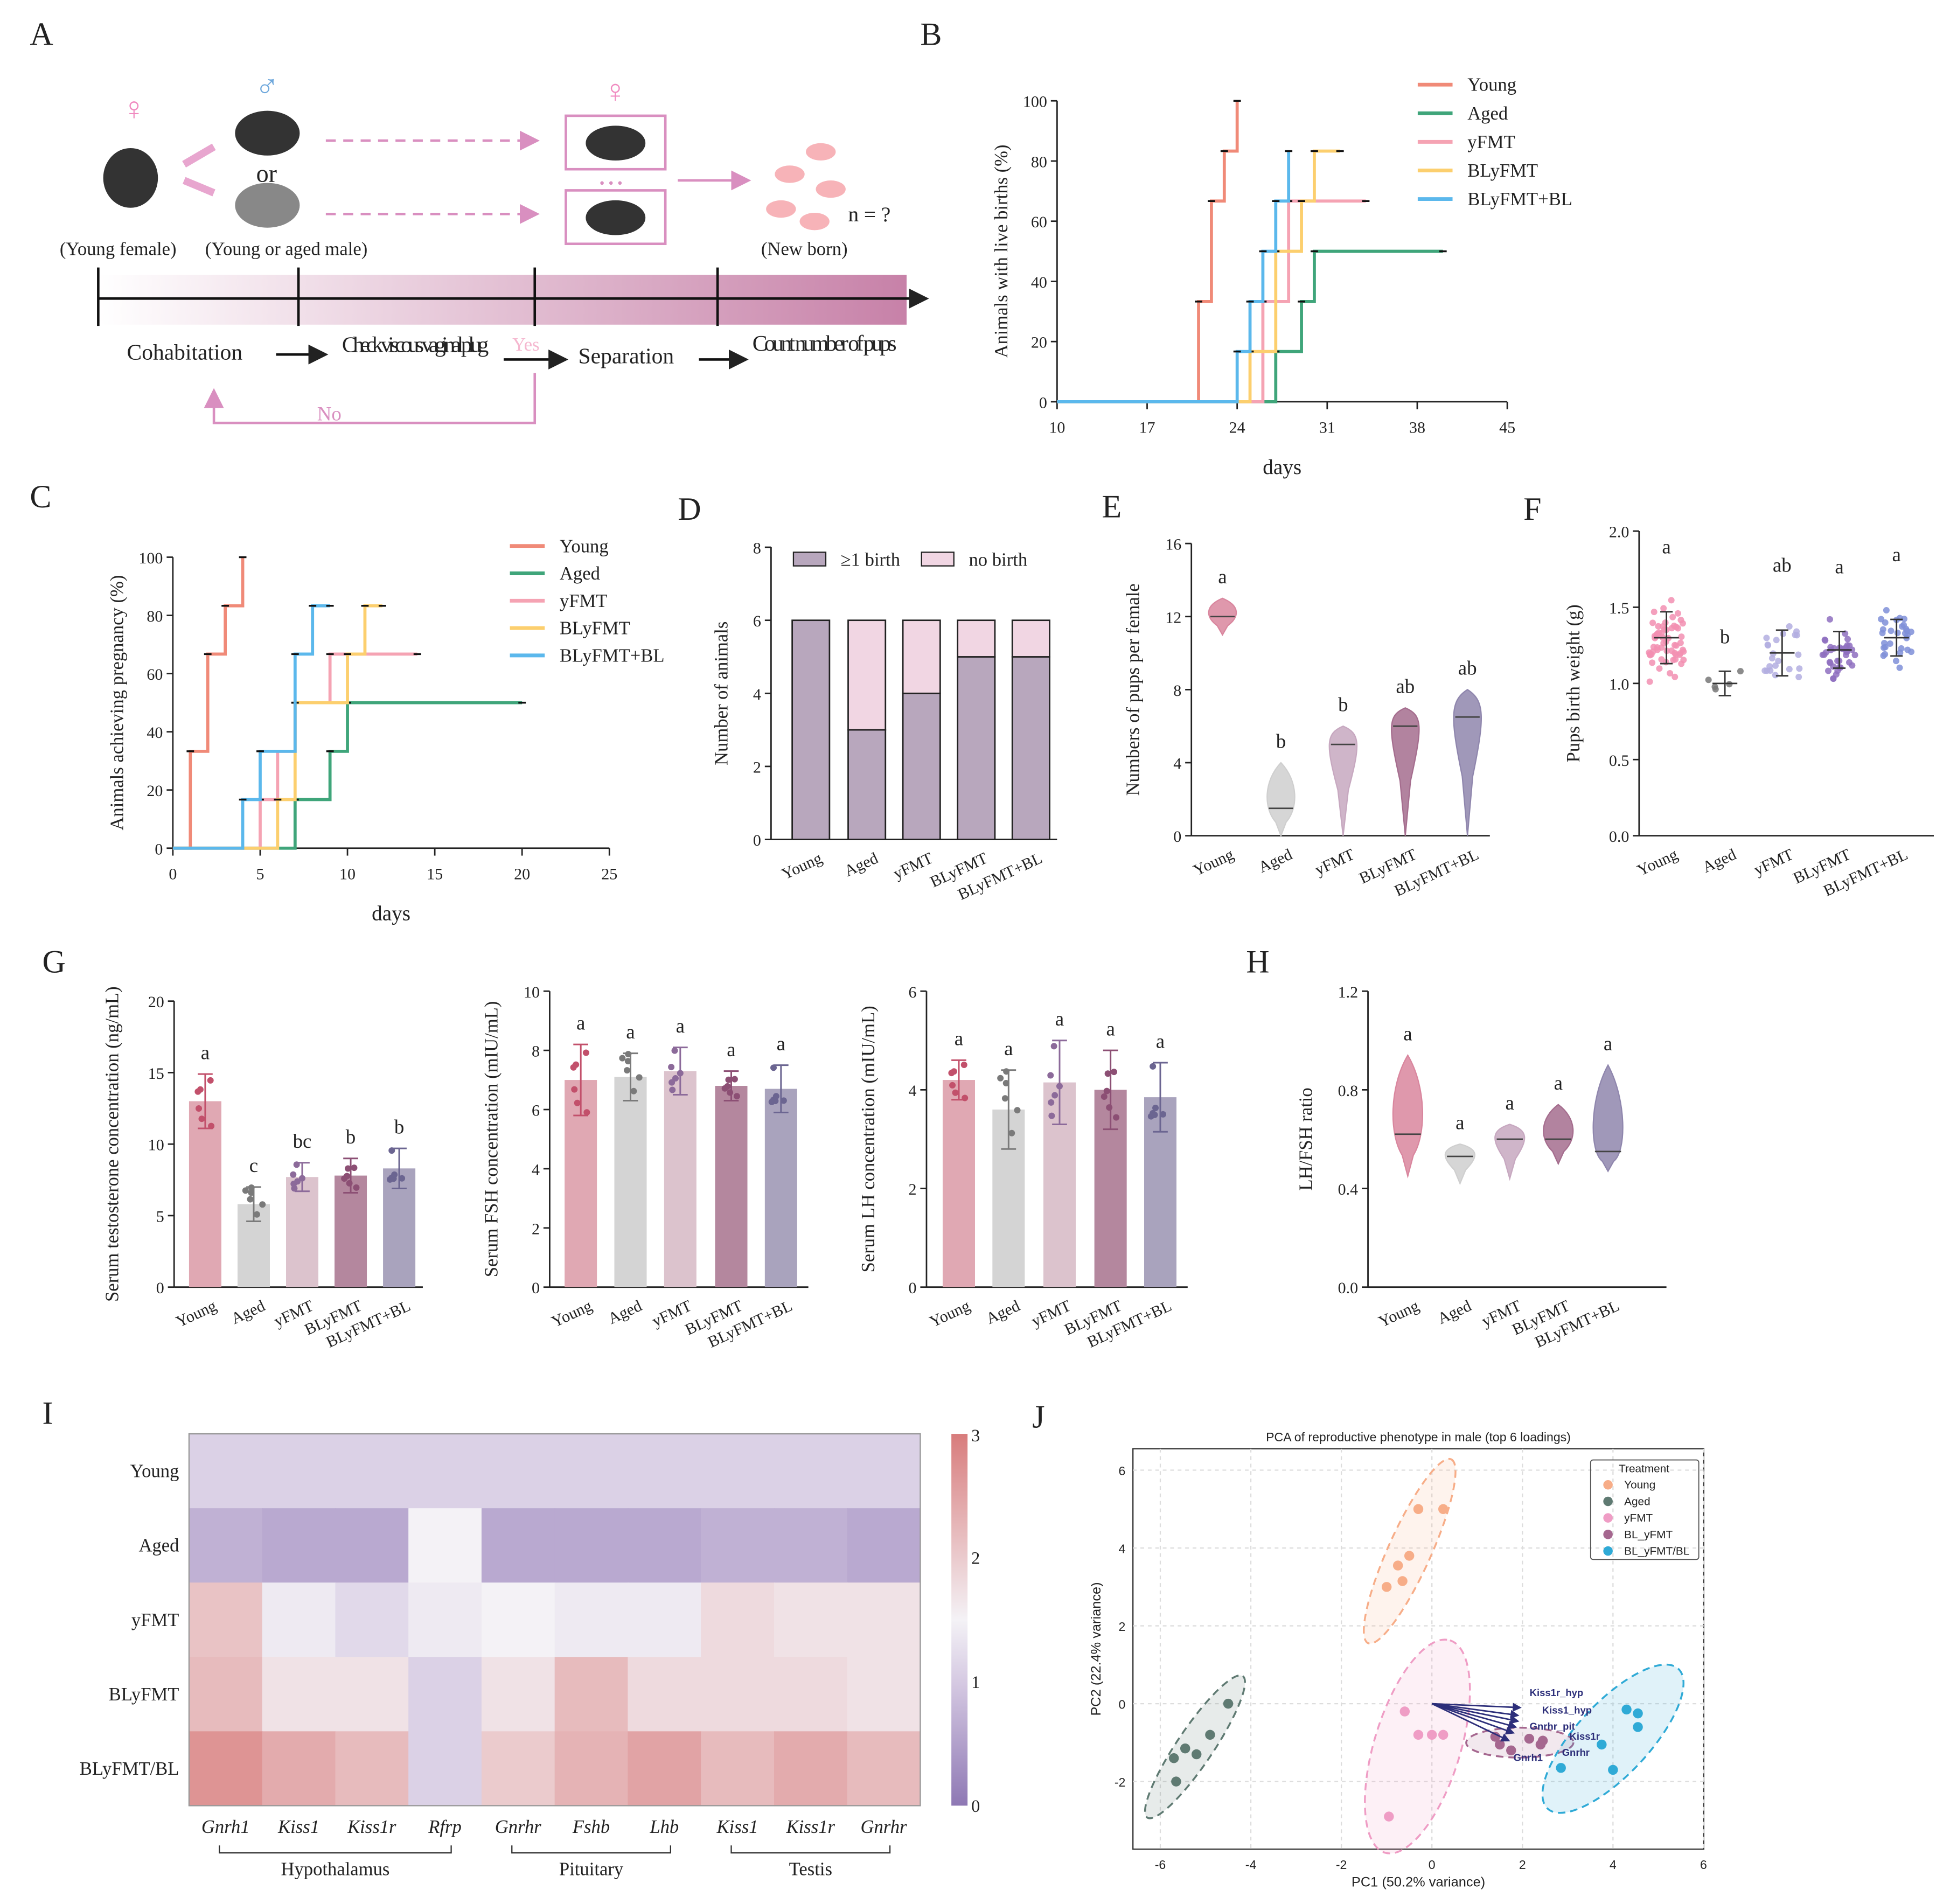 The height and width of the screenshot is (1904, 1950). I want to click on legend-label: Aged, so click(1637, 1501).